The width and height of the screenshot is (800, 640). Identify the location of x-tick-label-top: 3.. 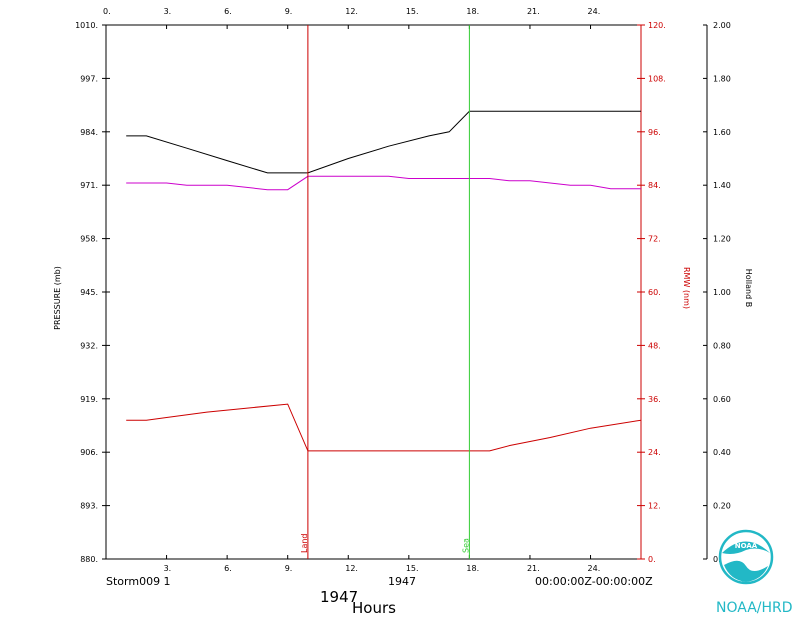
(168, 11).